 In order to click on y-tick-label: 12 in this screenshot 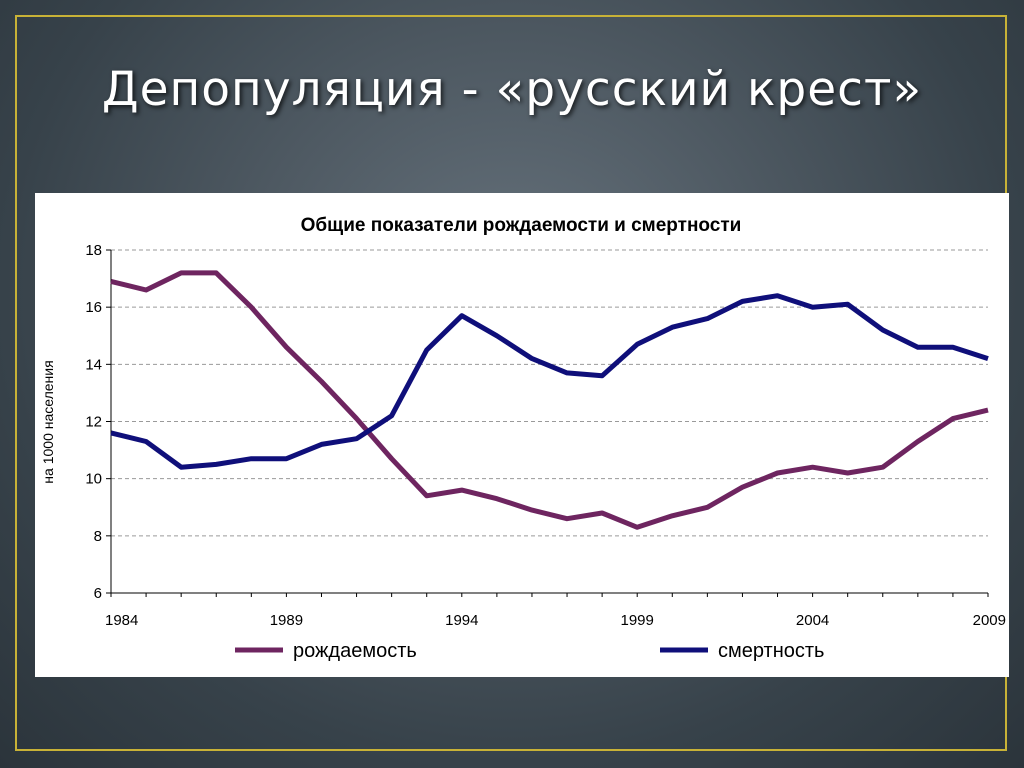, I will do `click(93, 422)`.